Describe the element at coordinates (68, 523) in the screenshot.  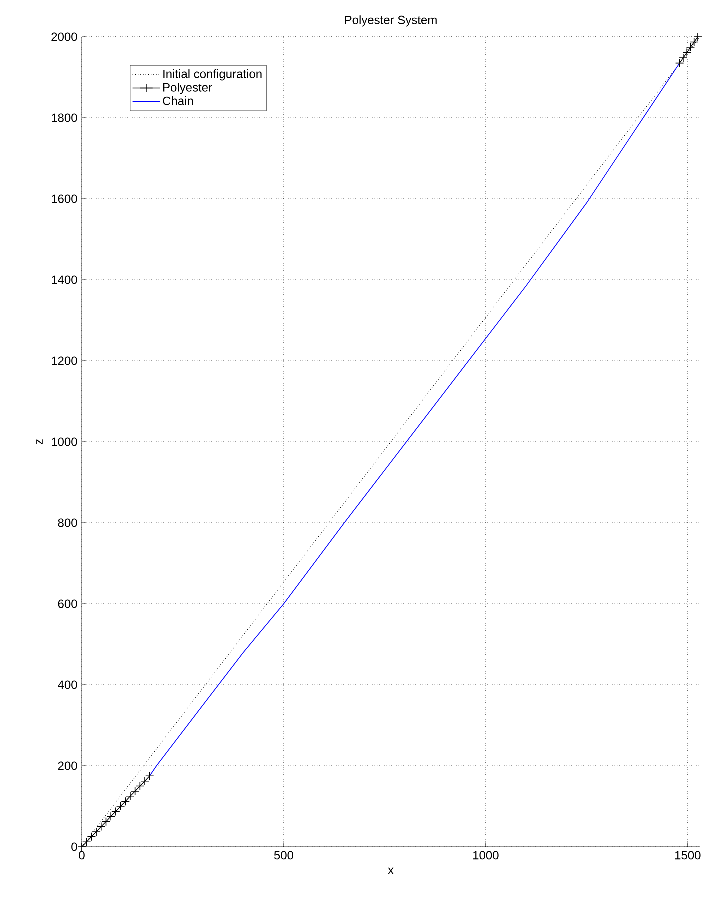
I see `y-tick-label: 800` at that location.